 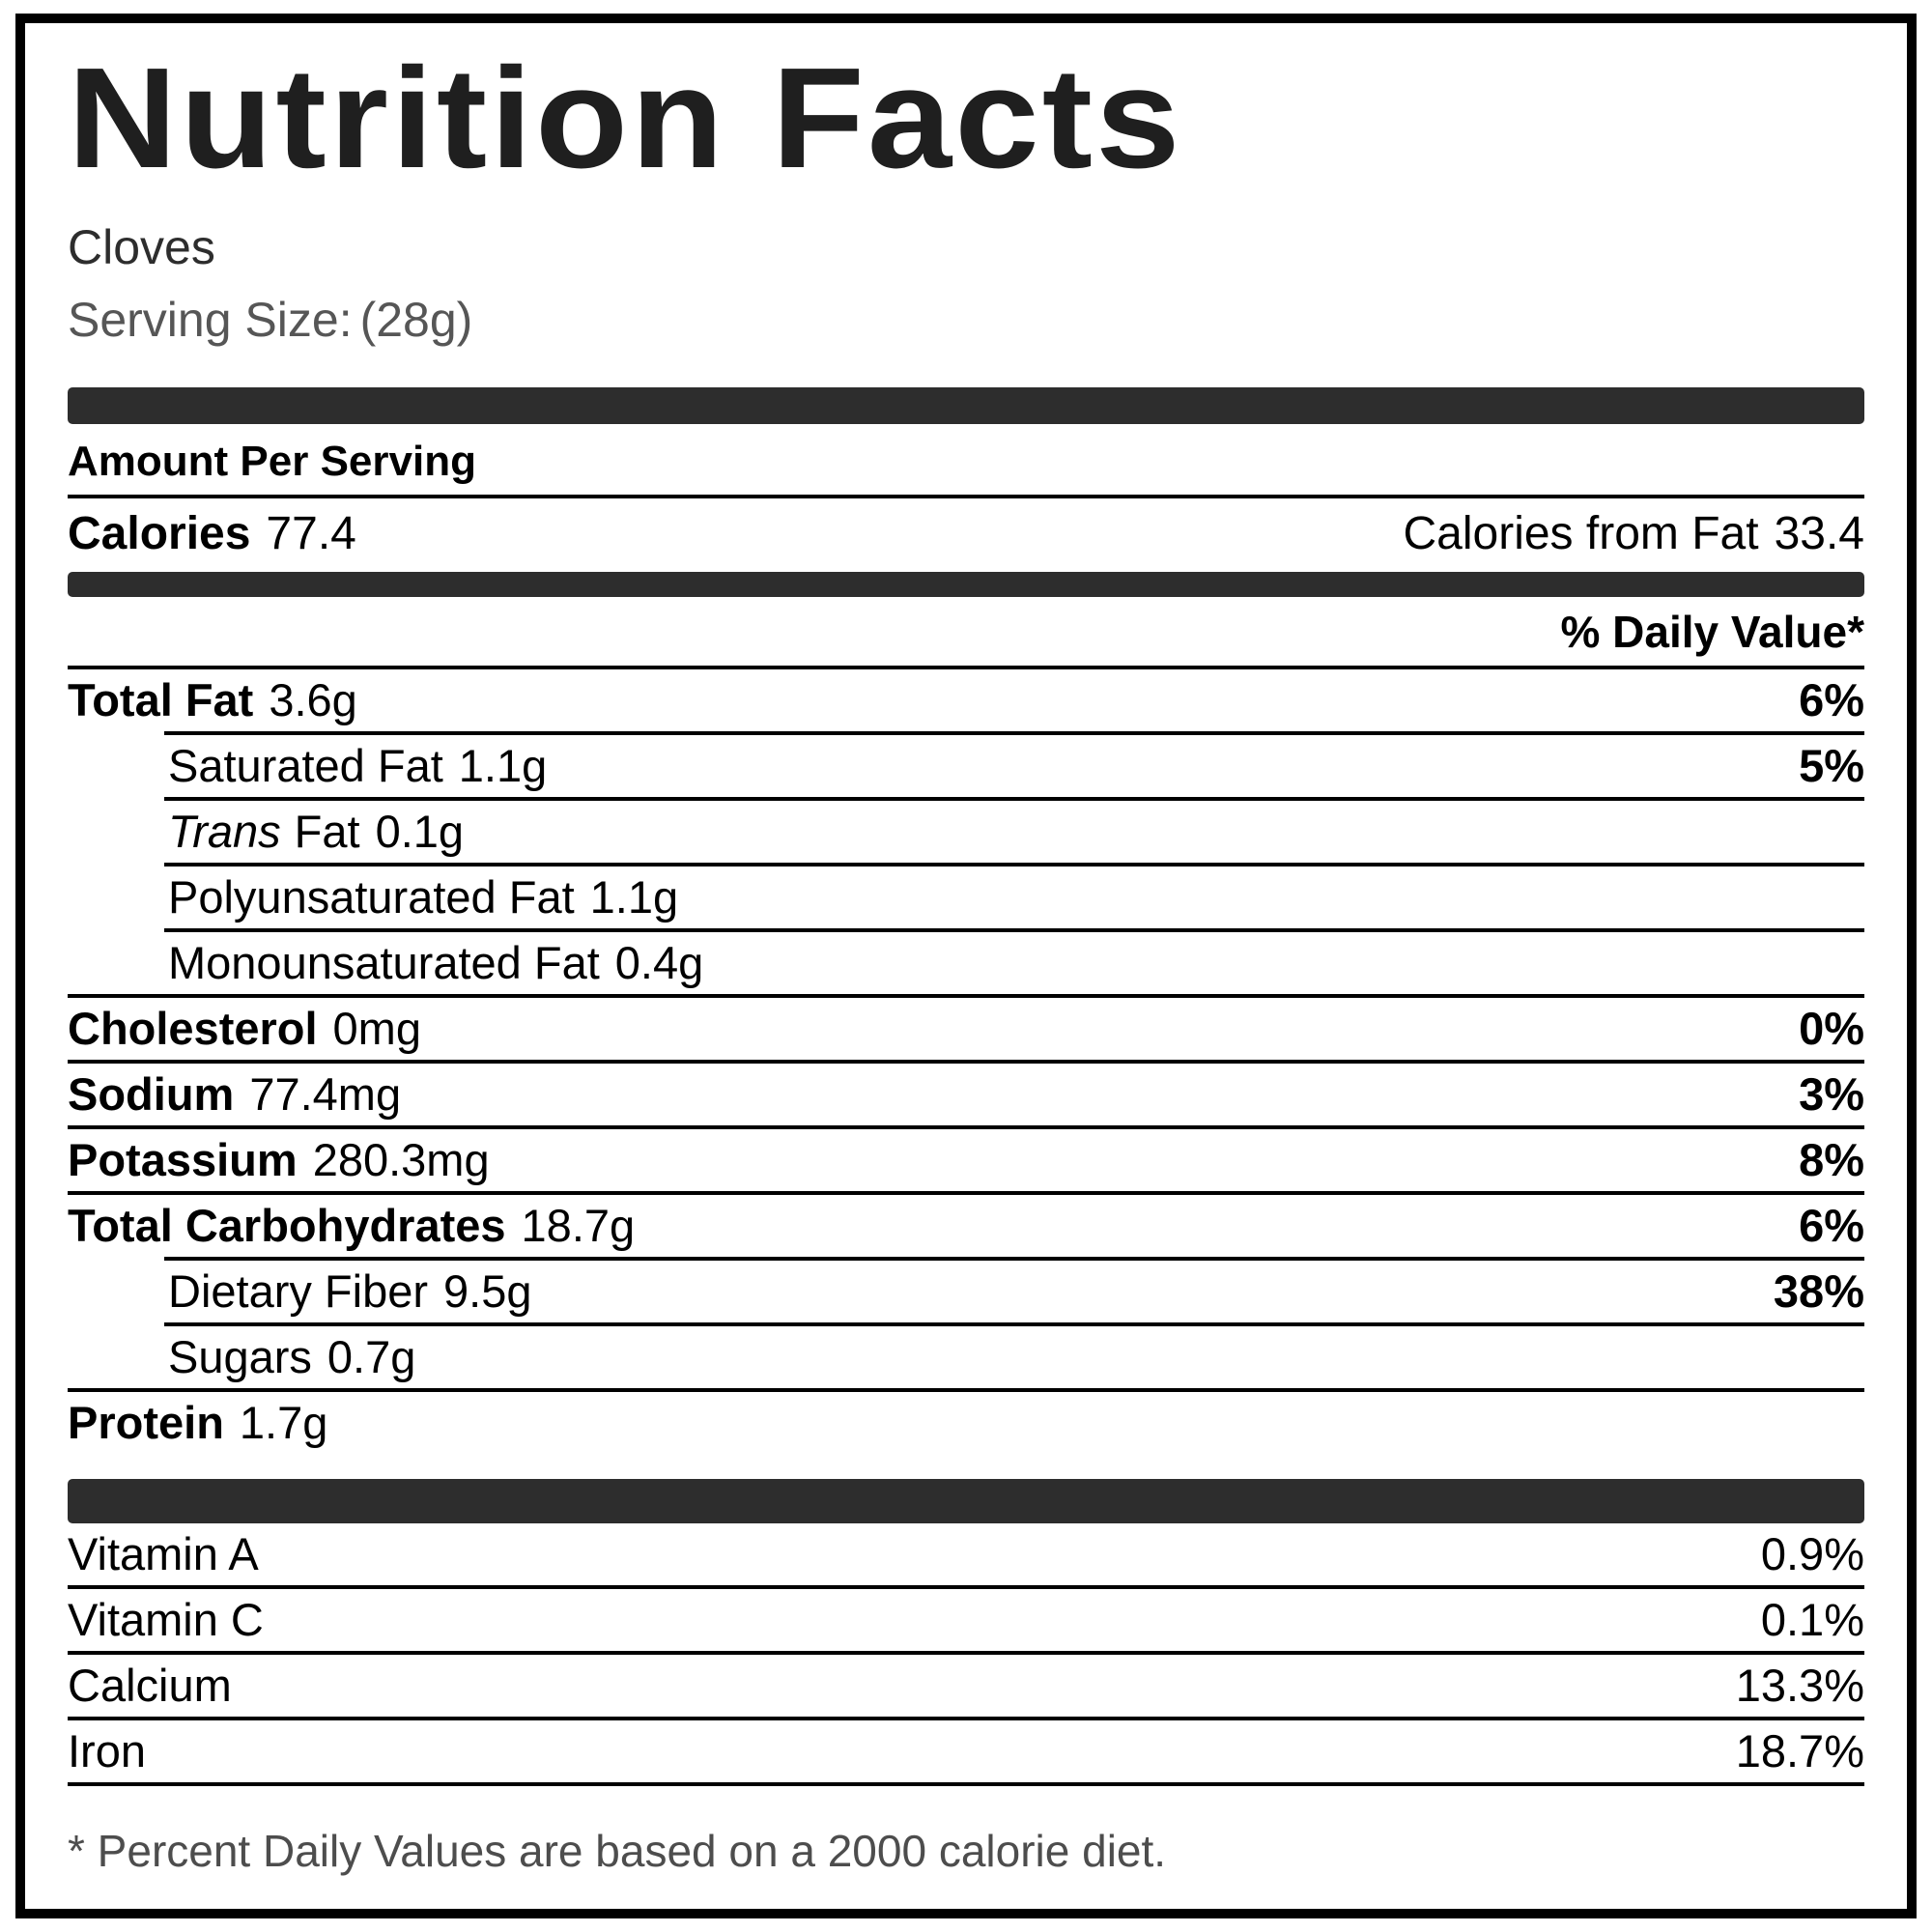 I want to click on nutrient-name: Polyunsaturated Fat 1.1g, so click(x=423, y=896).